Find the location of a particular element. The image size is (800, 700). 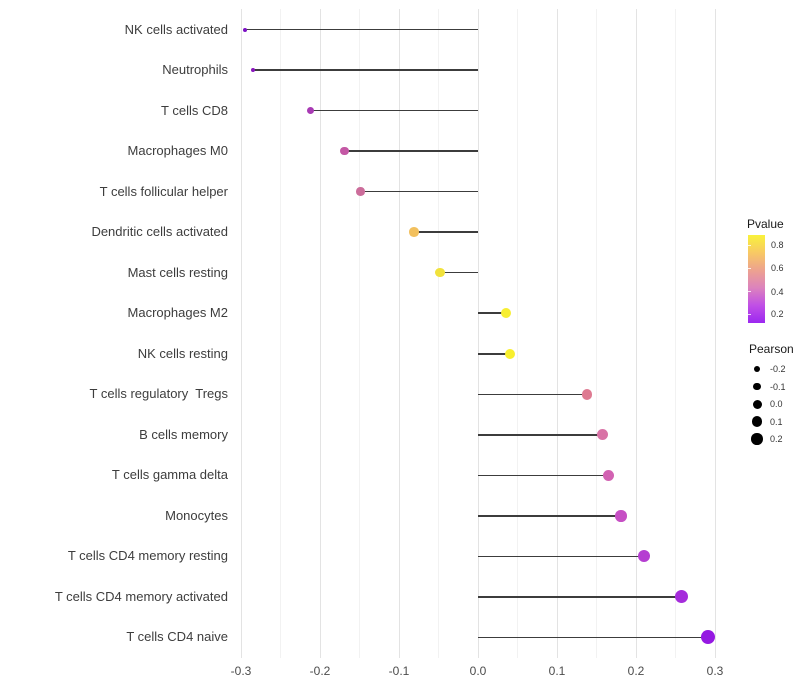

pvalue-legend-title: Pvalue is located at coordinates (765, 224).